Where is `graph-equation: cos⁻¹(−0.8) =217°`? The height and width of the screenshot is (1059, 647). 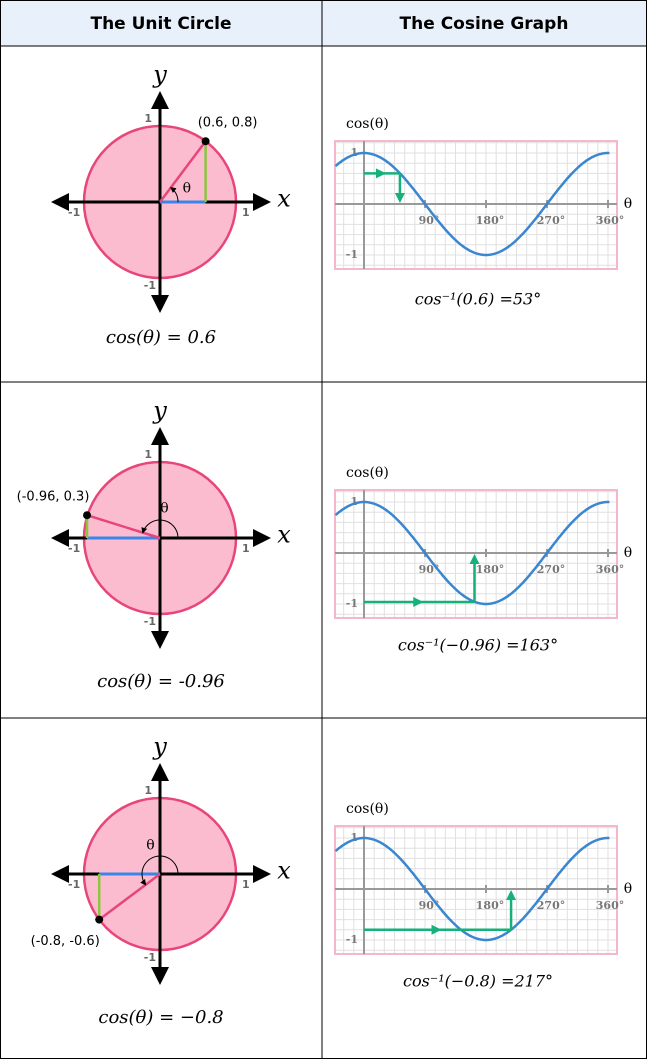
graph-equation: cos⁻¹(−0.8) =217° is located at coordinates (478, 981).